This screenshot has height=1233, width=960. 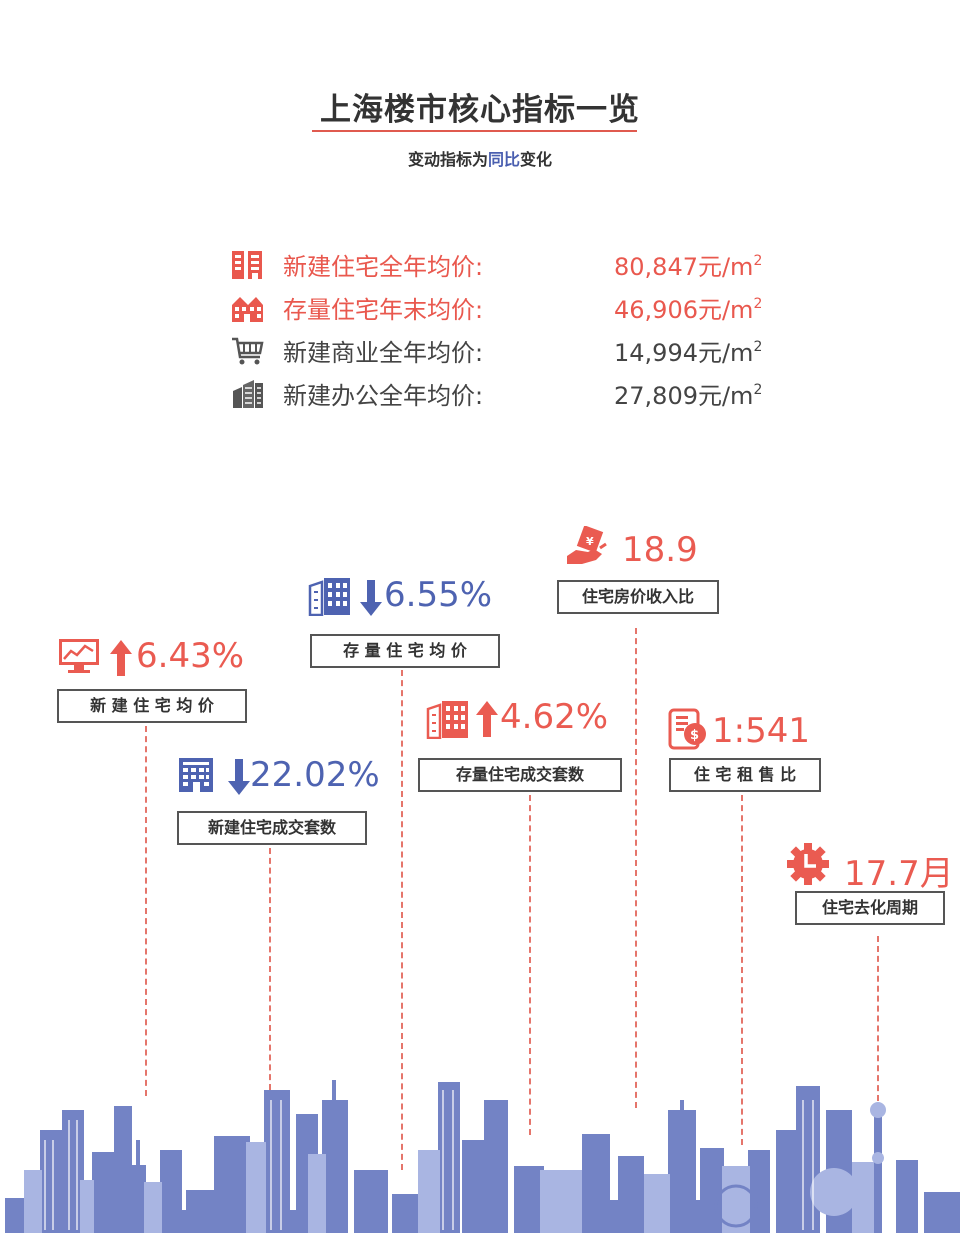 I want to click on title-underline, so click(x=474, y=131).